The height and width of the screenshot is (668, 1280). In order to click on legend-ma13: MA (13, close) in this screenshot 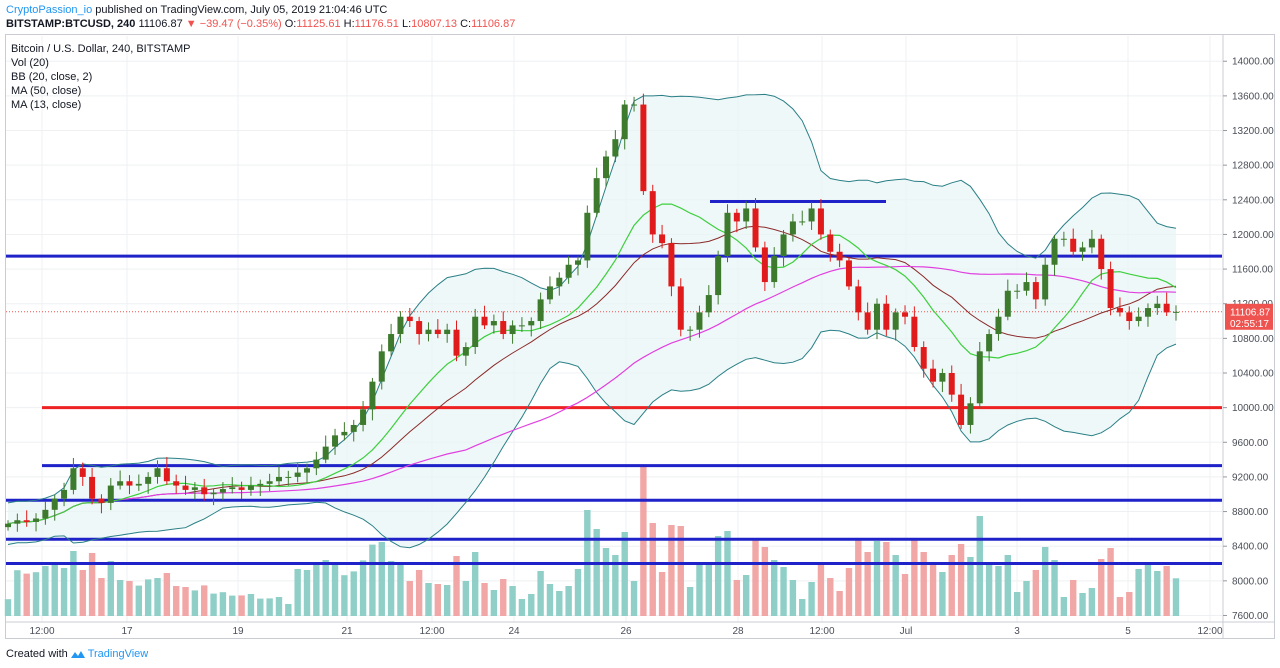, I will do `click(46, 105)`.